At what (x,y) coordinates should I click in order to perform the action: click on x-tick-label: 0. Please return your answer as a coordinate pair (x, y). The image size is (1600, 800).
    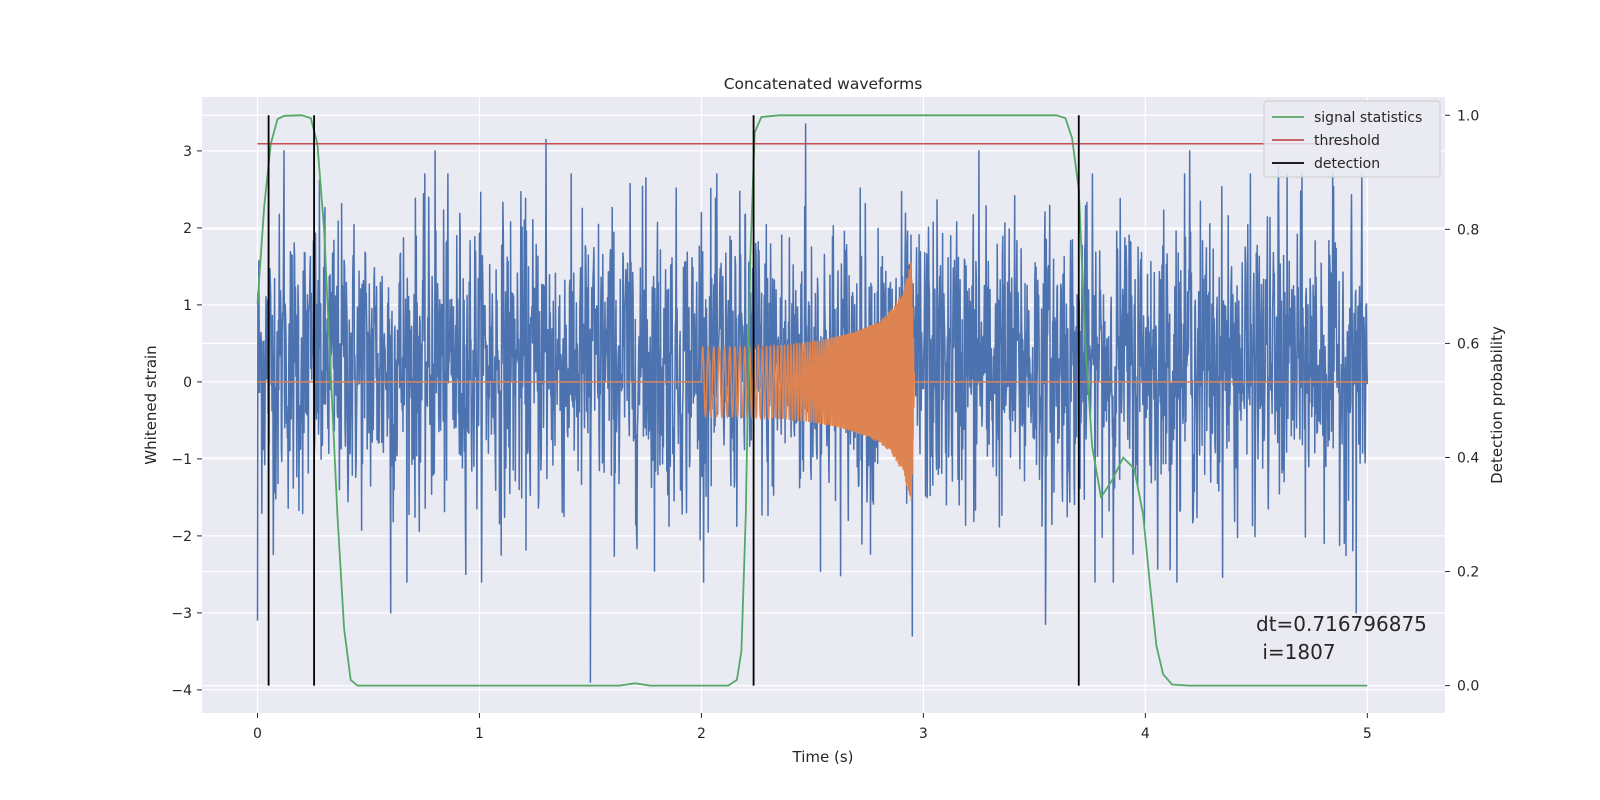
    Looking at the image, I should click on (257, 734).